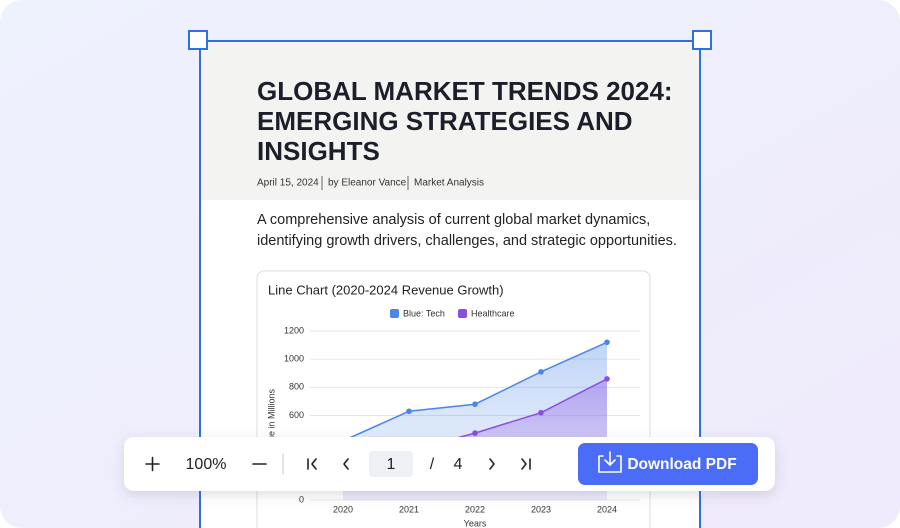  I want to click on y-tick-label: 1000, so click(294, 359).